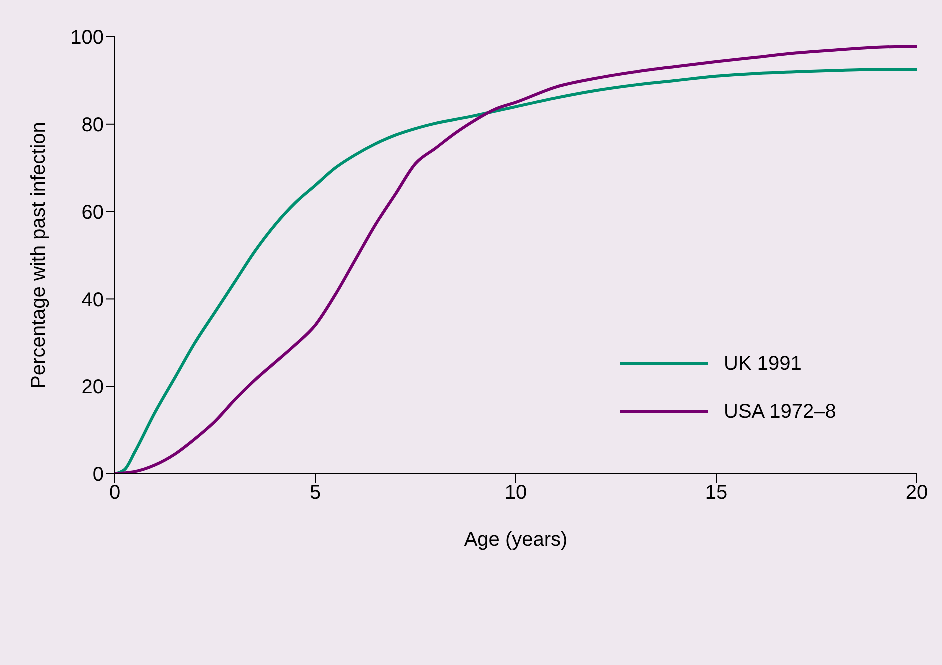  Describe the element at coordinates (316, 493) in the screenshot. I see `x-tick-label: 5` at that location.